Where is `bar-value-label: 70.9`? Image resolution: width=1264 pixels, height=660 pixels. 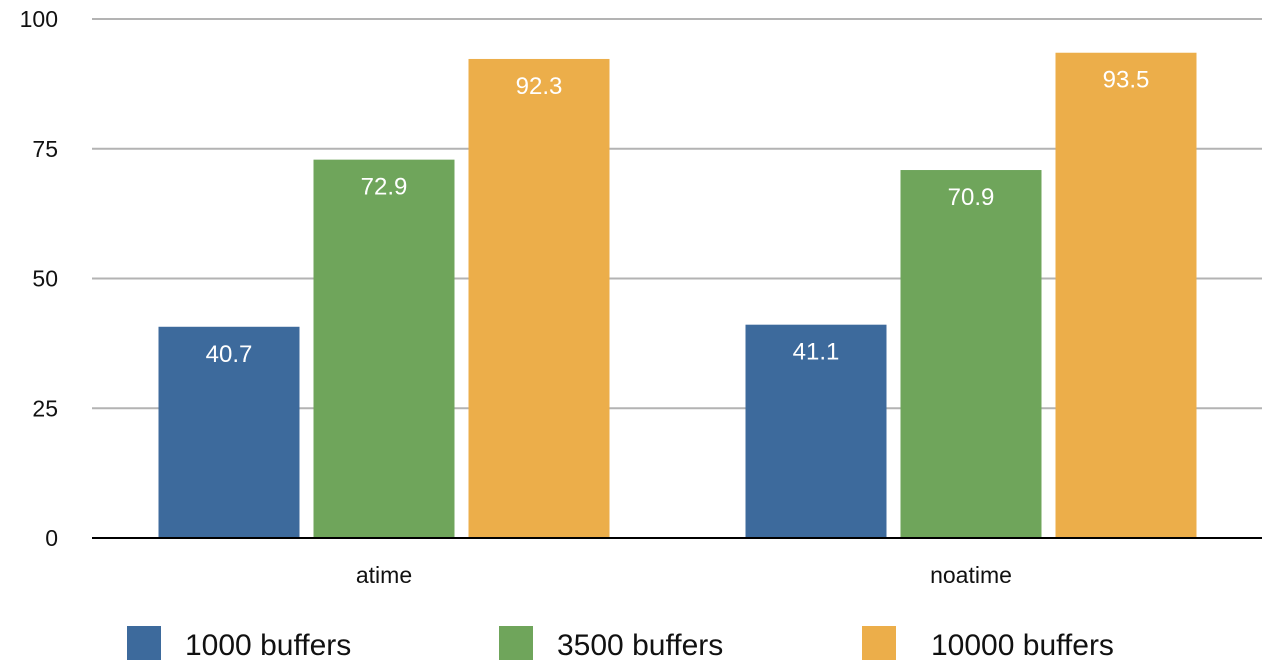
bar-value-label: 70.9 is located at coordinates (971, 197).